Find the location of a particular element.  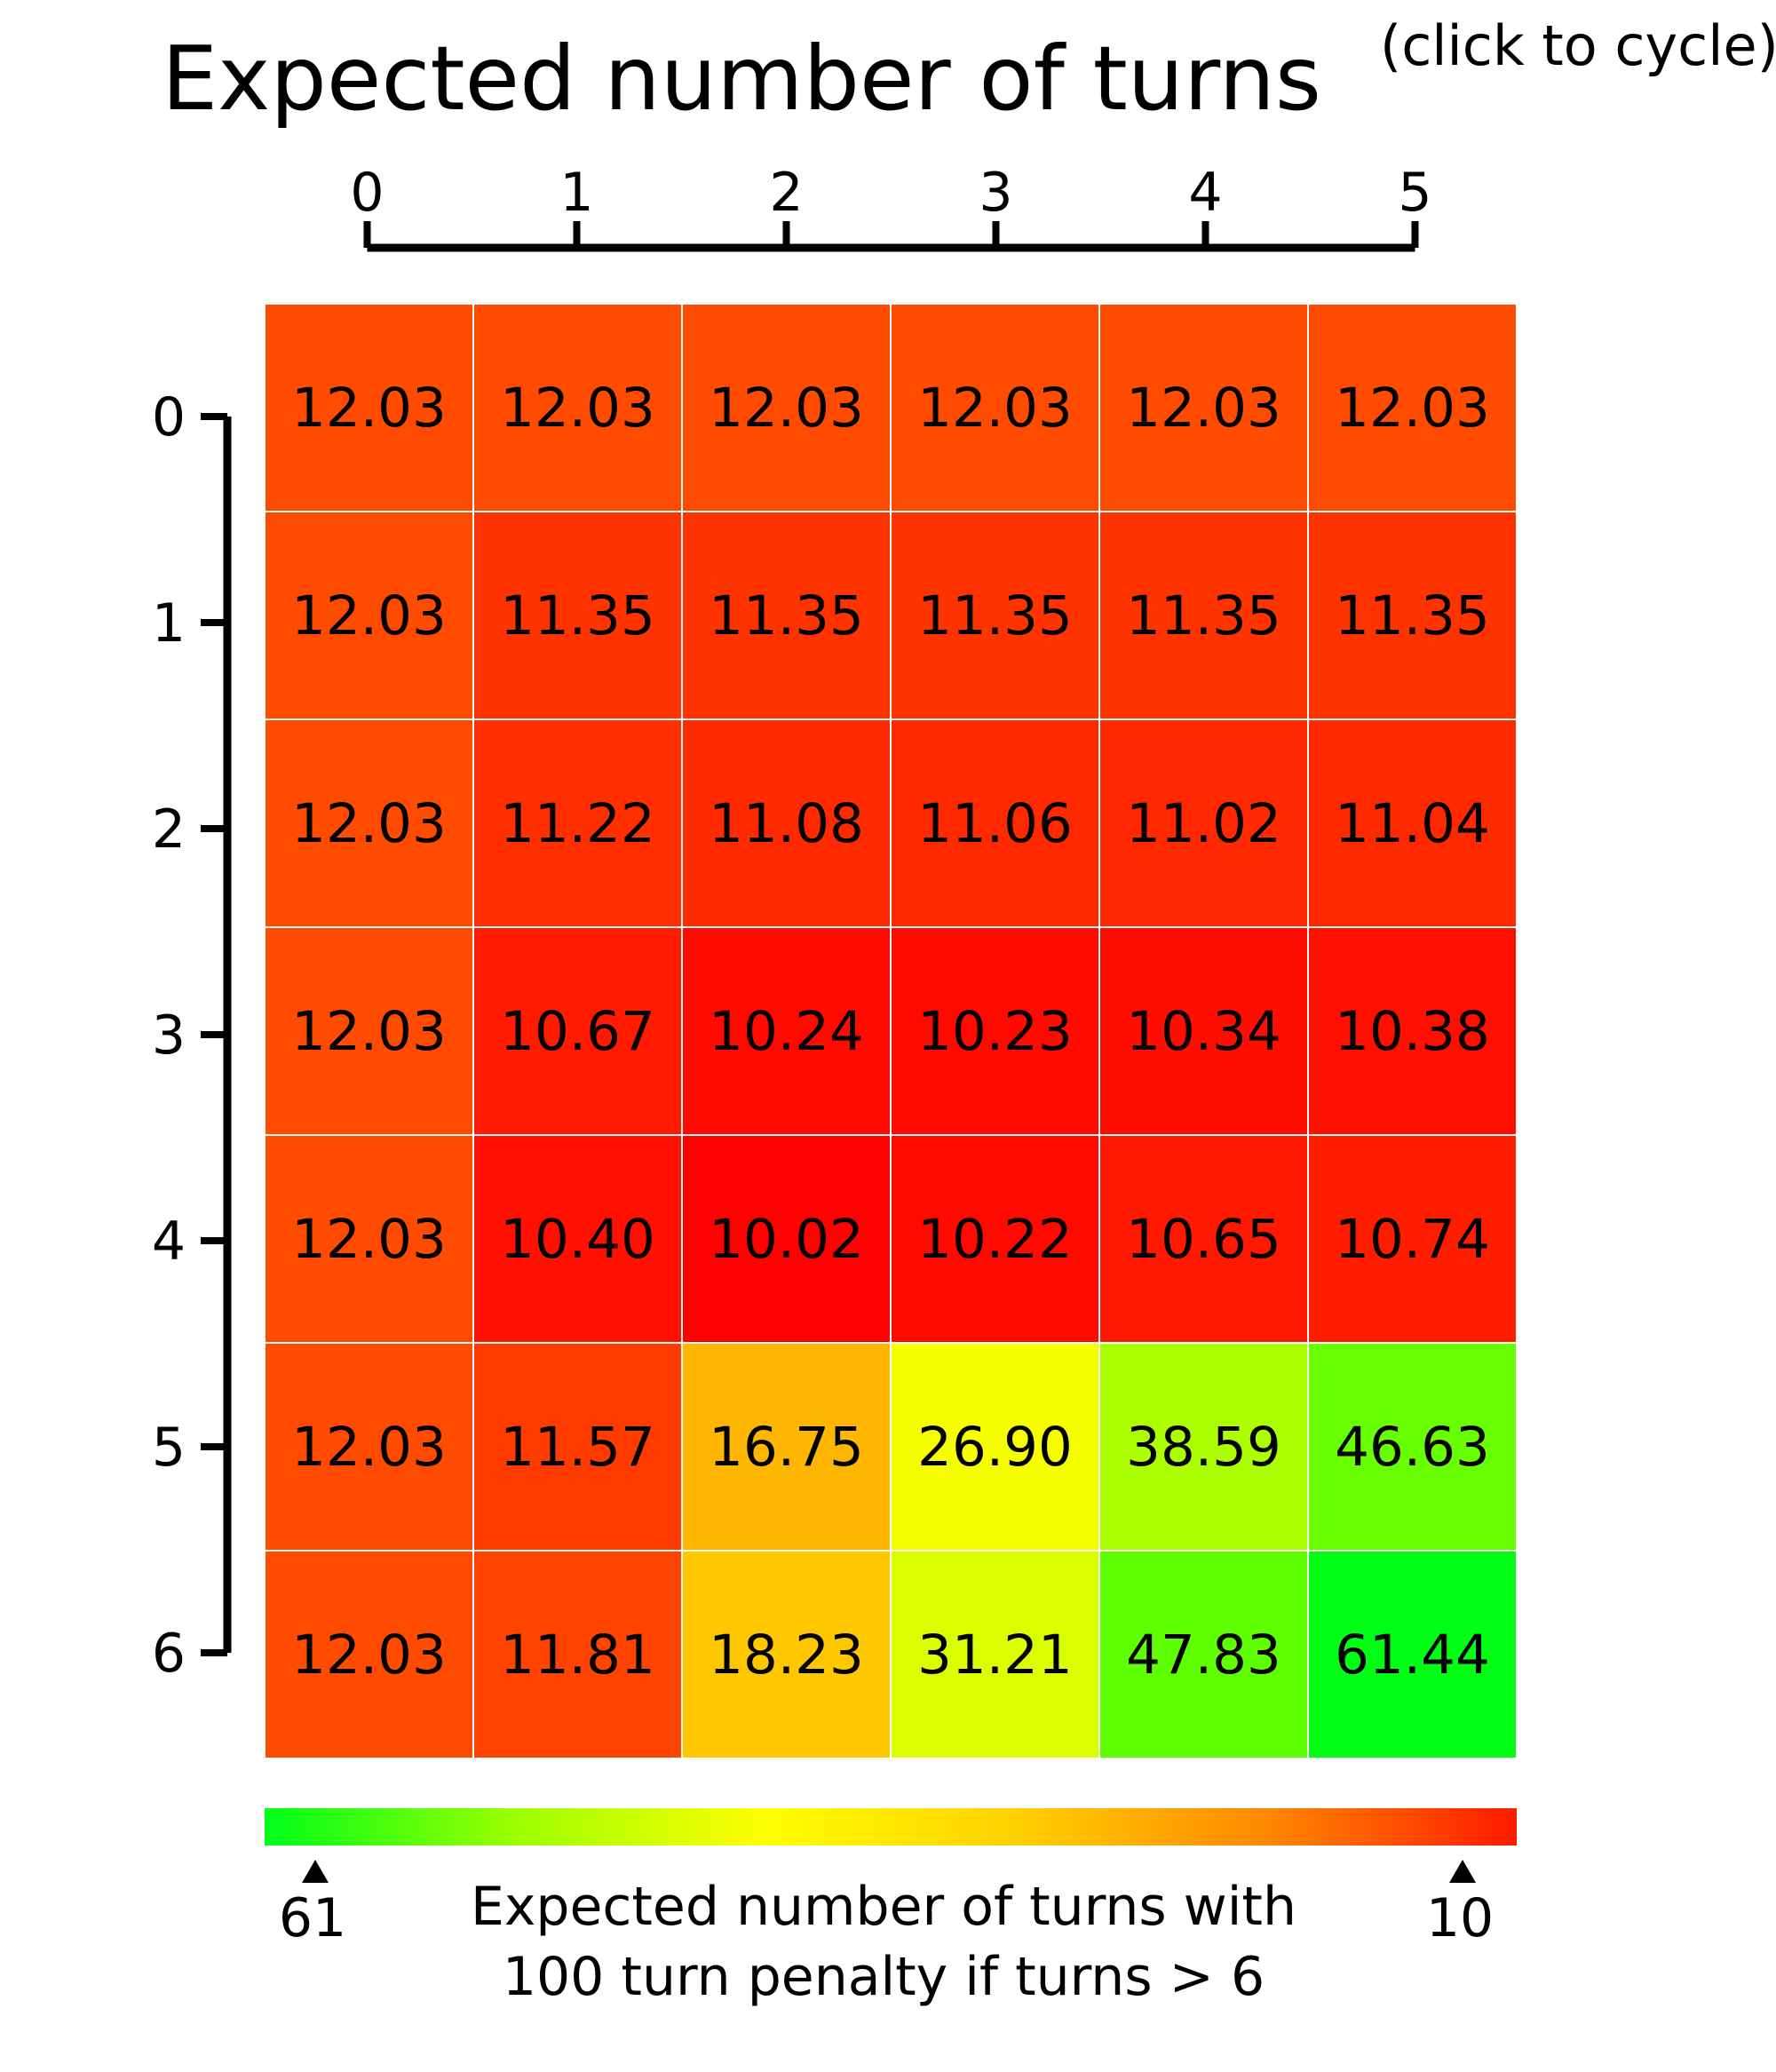

cell-value-label: 47.83 is located at coordinates (1203, 1655).